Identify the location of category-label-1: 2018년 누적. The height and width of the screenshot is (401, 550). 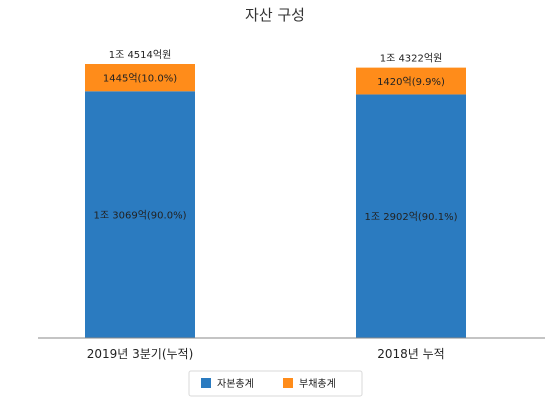
(410, 354).